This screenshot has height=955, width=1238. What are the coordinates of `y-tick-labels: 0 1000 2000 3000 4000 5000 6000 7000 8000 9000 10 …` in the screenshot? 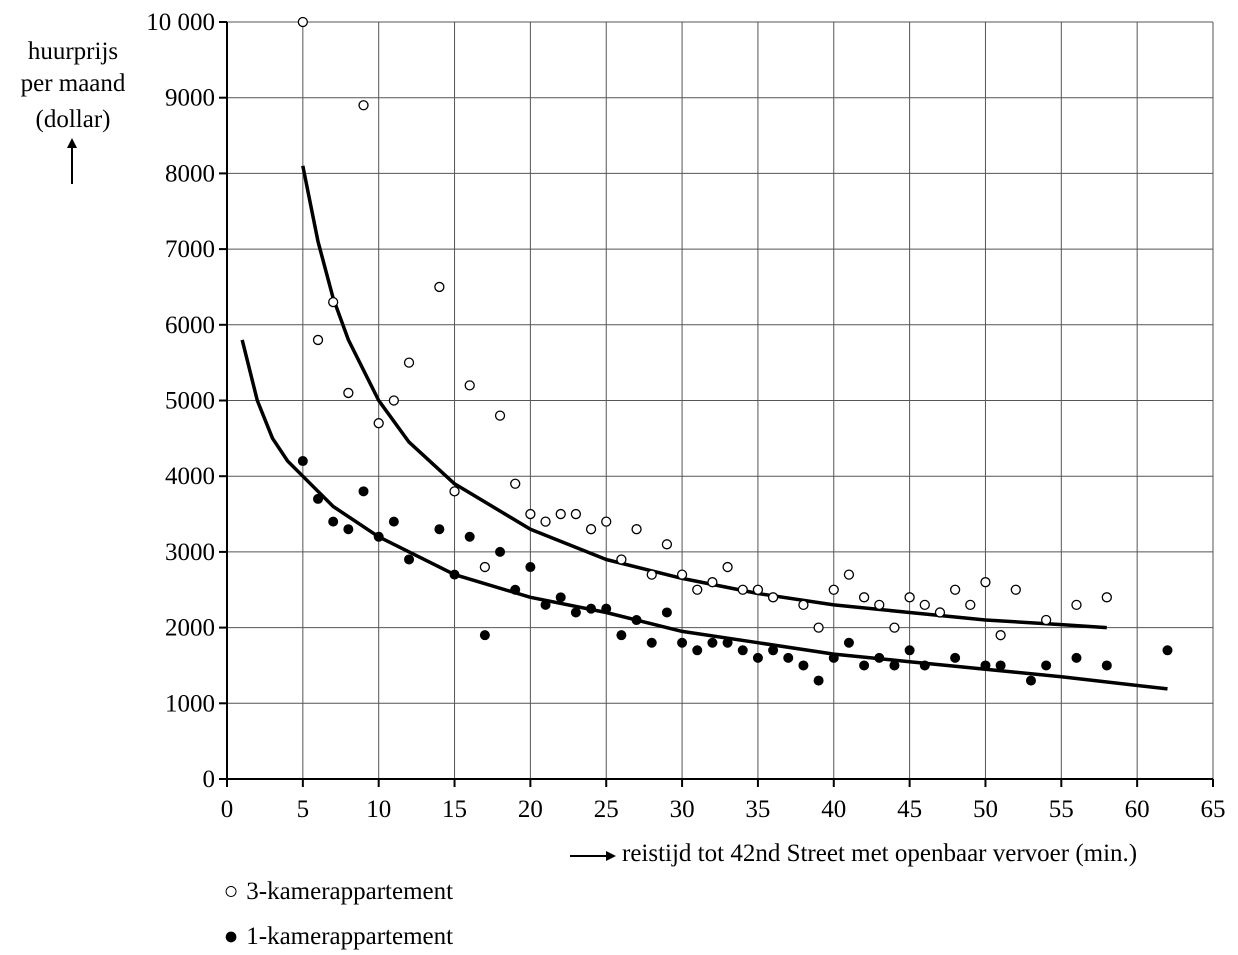 It's located at (180, 401).